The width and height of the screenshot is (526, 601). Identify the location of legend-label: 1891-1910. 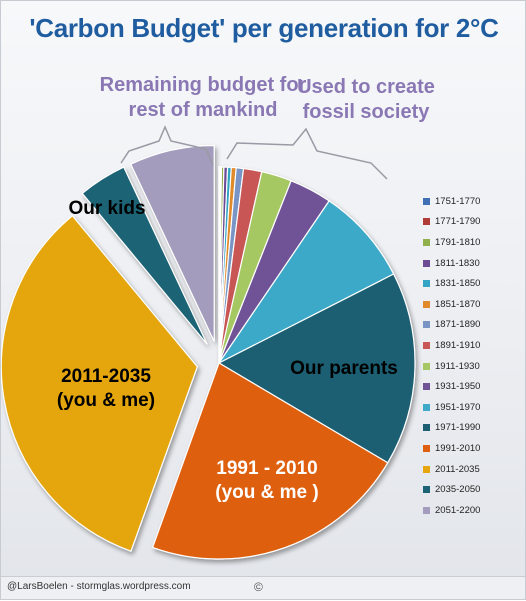
(458, 345).